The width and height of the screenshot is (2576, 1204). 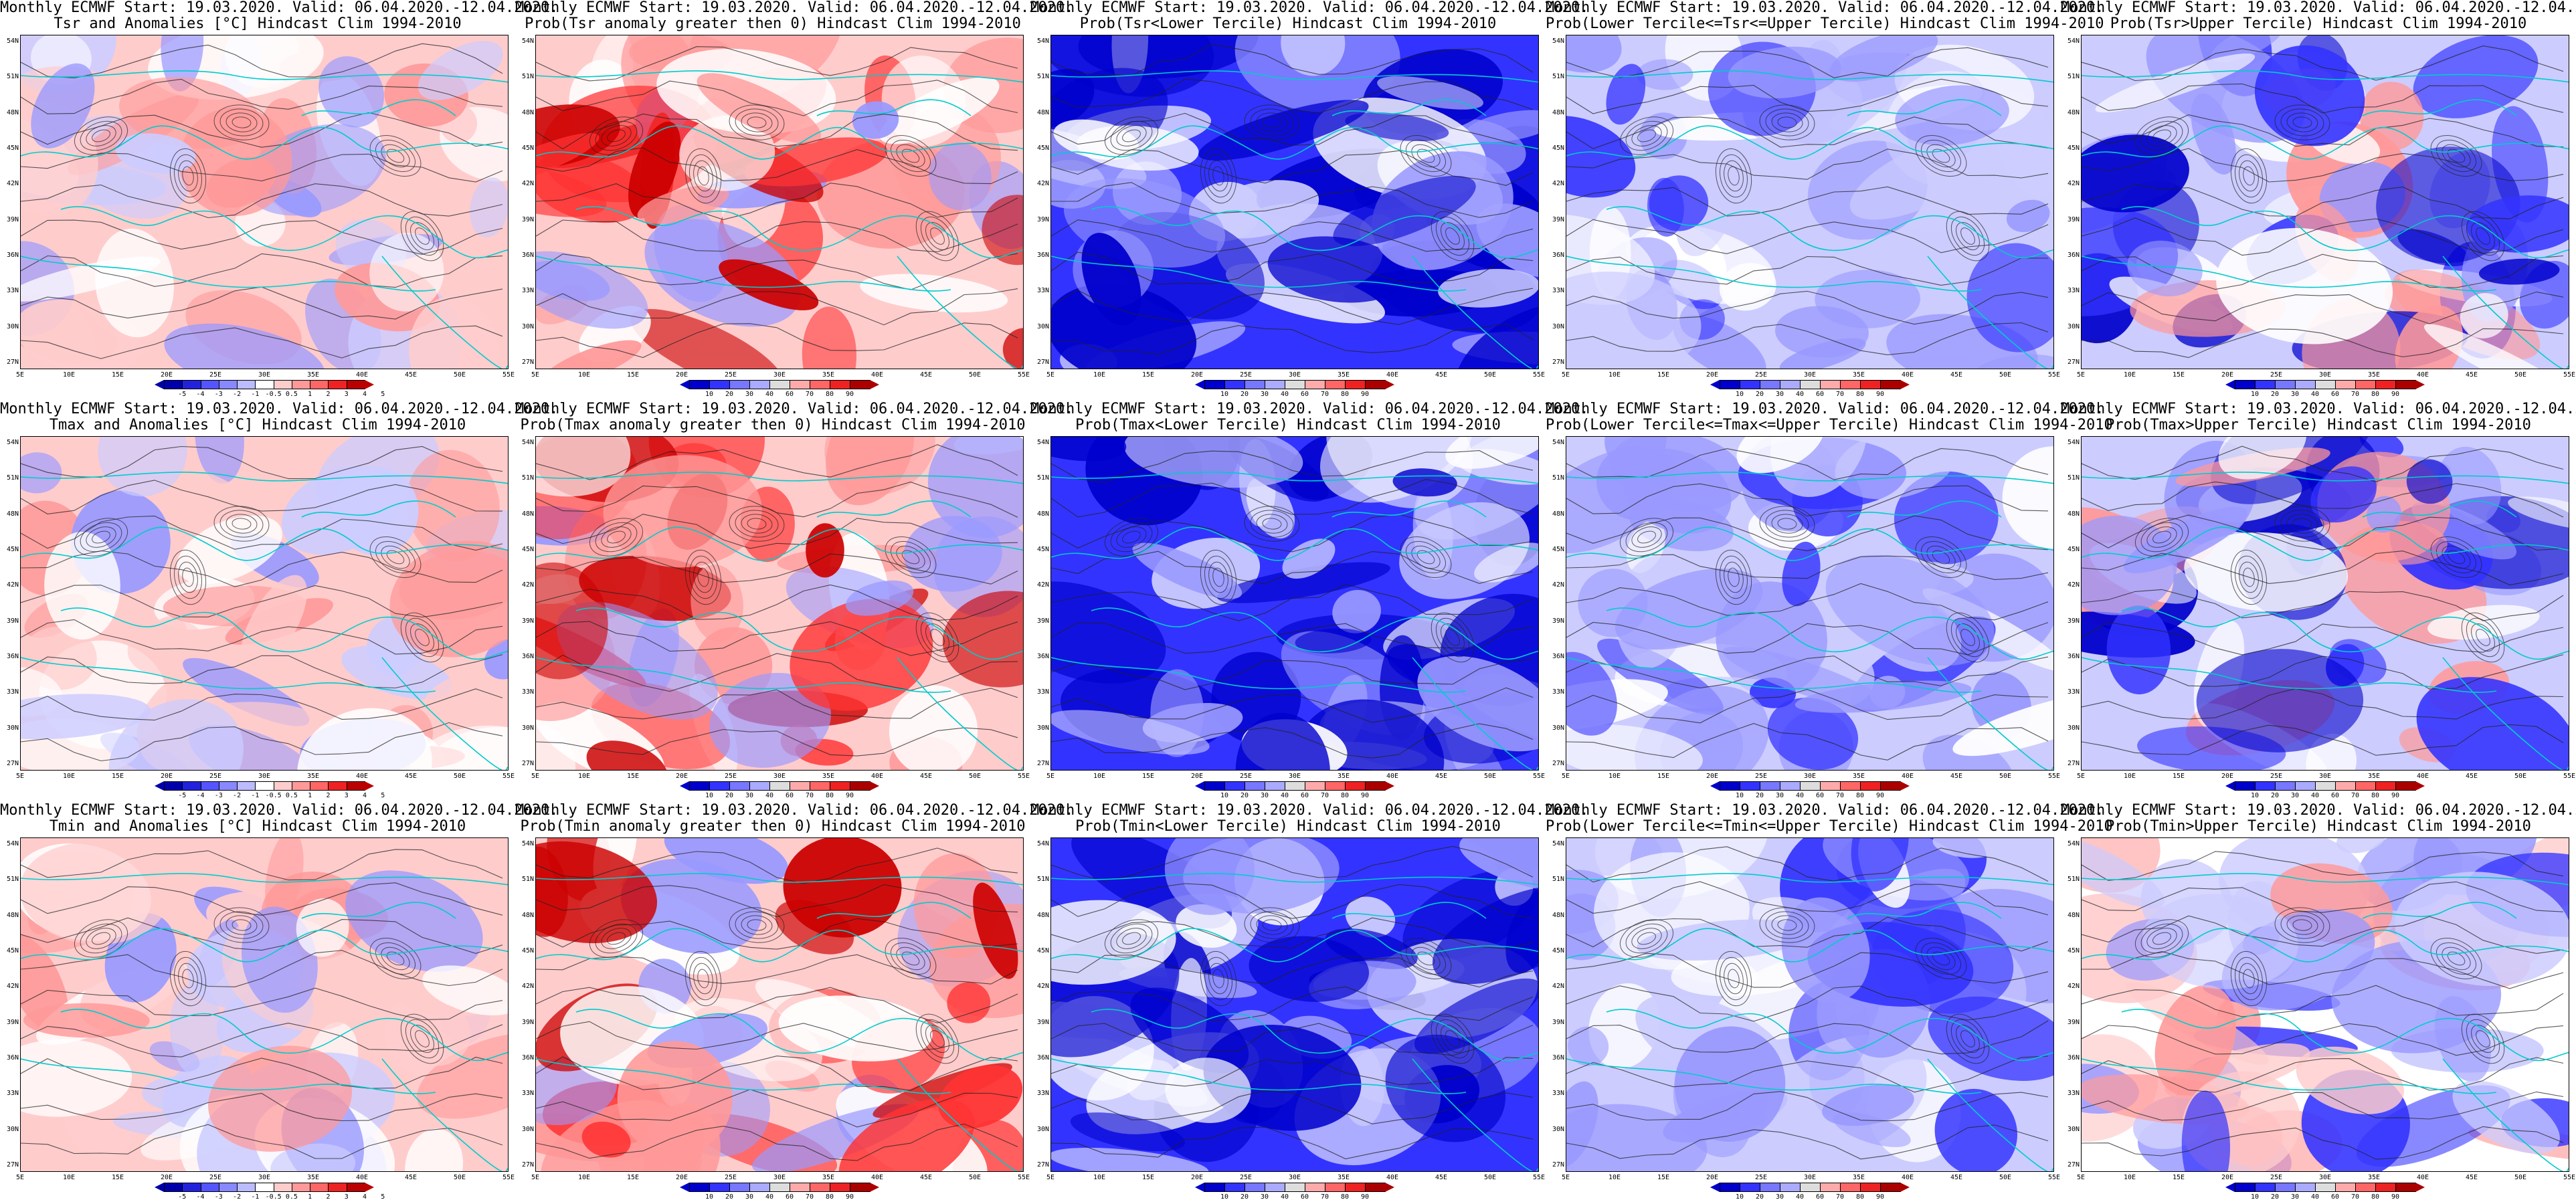 I want to click on colorbar-max-arrow, so click(x=2420, y=384).